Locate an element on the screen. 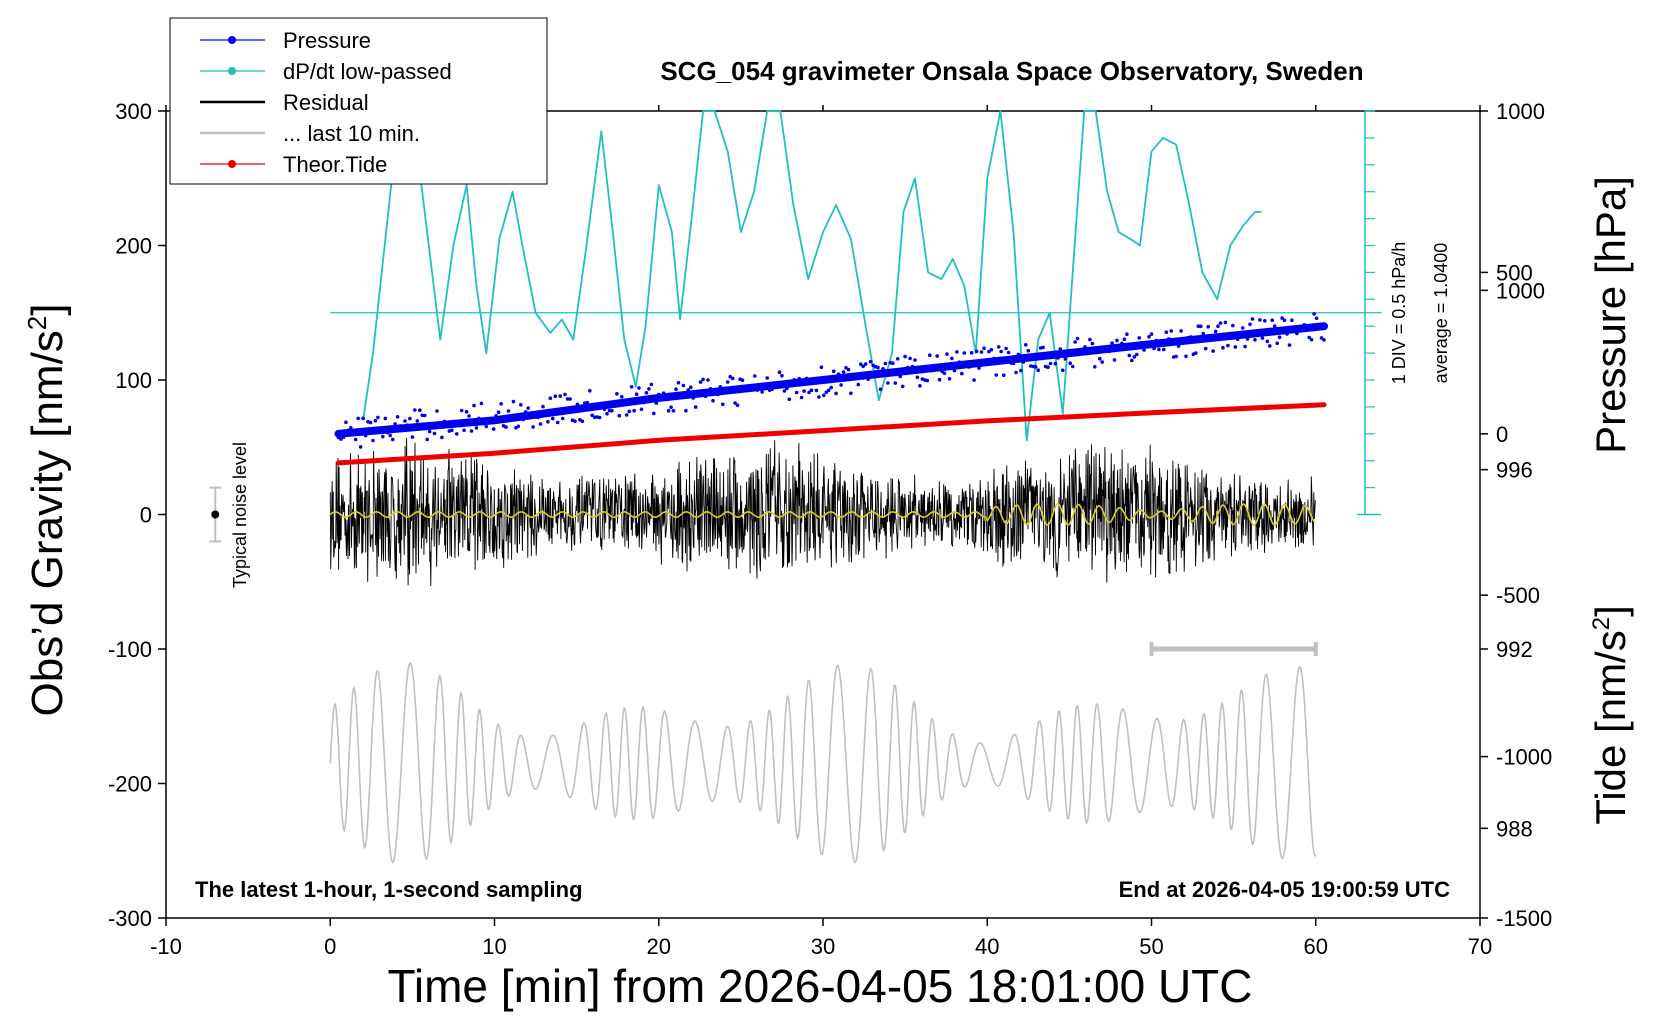  y-tick-label-tide: -500 is located at coordinates (1518, 595).